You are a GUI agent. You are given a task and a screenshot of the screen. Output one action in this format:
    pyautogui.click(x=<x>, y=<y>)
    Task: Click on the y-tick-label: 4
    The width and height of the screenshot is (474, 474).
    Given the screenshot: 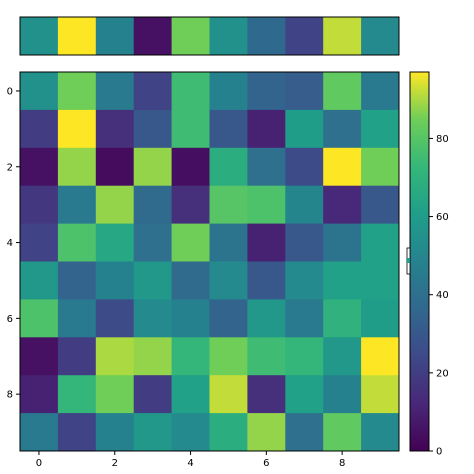 What is the action you would take?
    pyautogui.click(x=10, y=243)
    